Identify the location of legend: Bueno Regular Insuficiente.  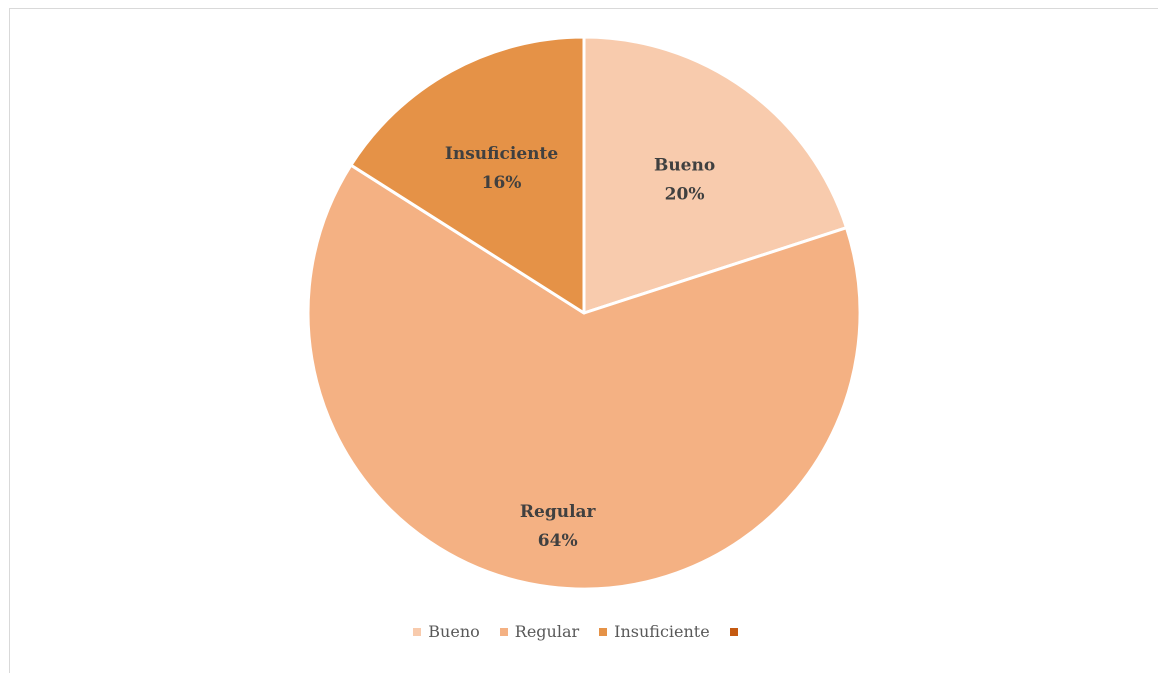
(579, 631).